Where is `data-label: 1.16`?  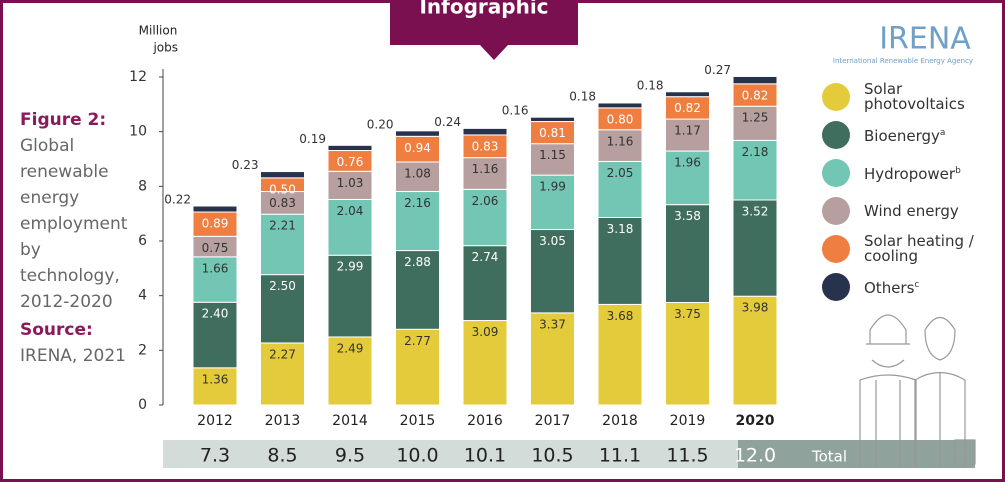 data-label: 1.16 is located at coordinates (620, 141).